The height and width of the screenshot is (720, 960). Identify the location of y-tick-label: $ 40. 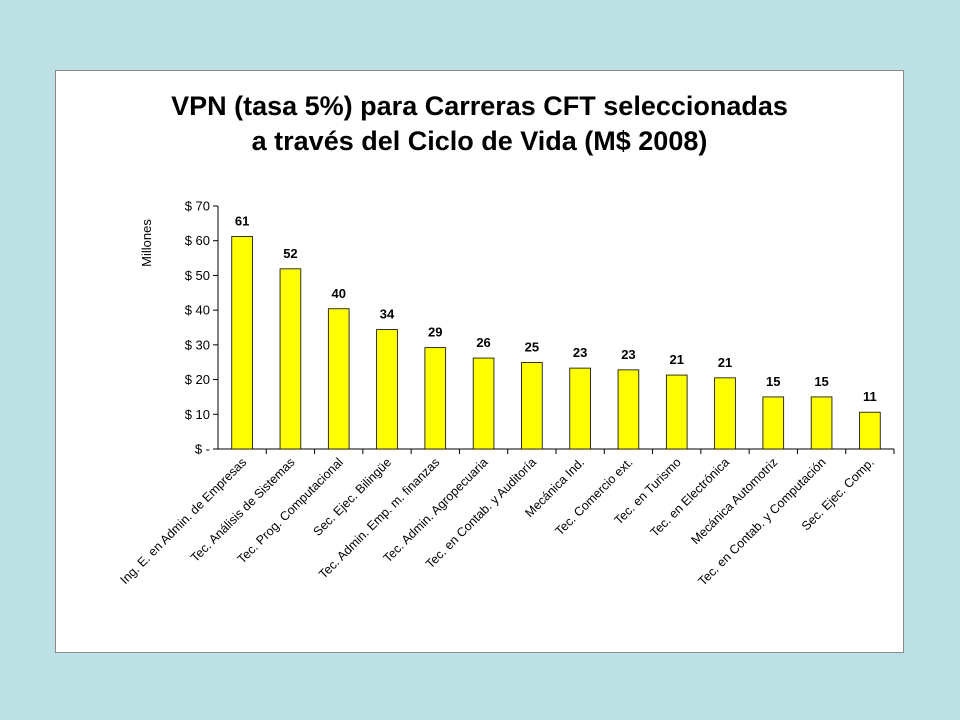
(197, 310).